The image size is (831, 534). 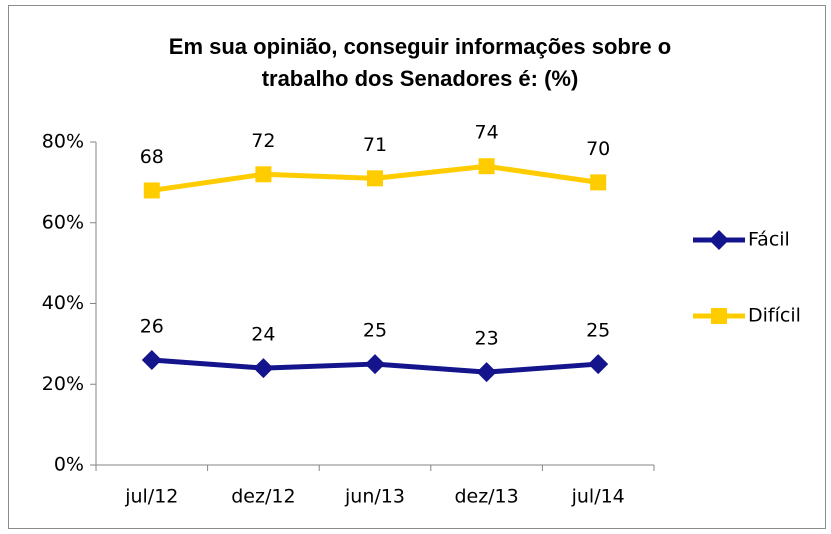 What do you see at coordinates (769, 240) in the screenshot?
I see `legend-label: Fácil` at bounding box center [769, 240].